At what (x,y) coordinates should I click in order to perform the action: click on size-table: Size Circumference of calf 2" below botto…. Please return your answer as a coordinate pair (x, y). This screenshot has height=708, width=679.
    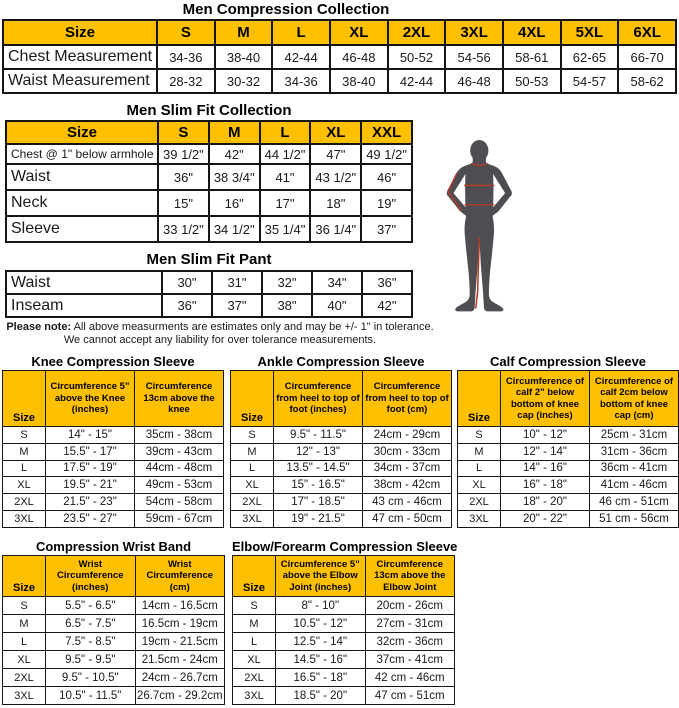
    Looking at the image, I should click on (568, 449).